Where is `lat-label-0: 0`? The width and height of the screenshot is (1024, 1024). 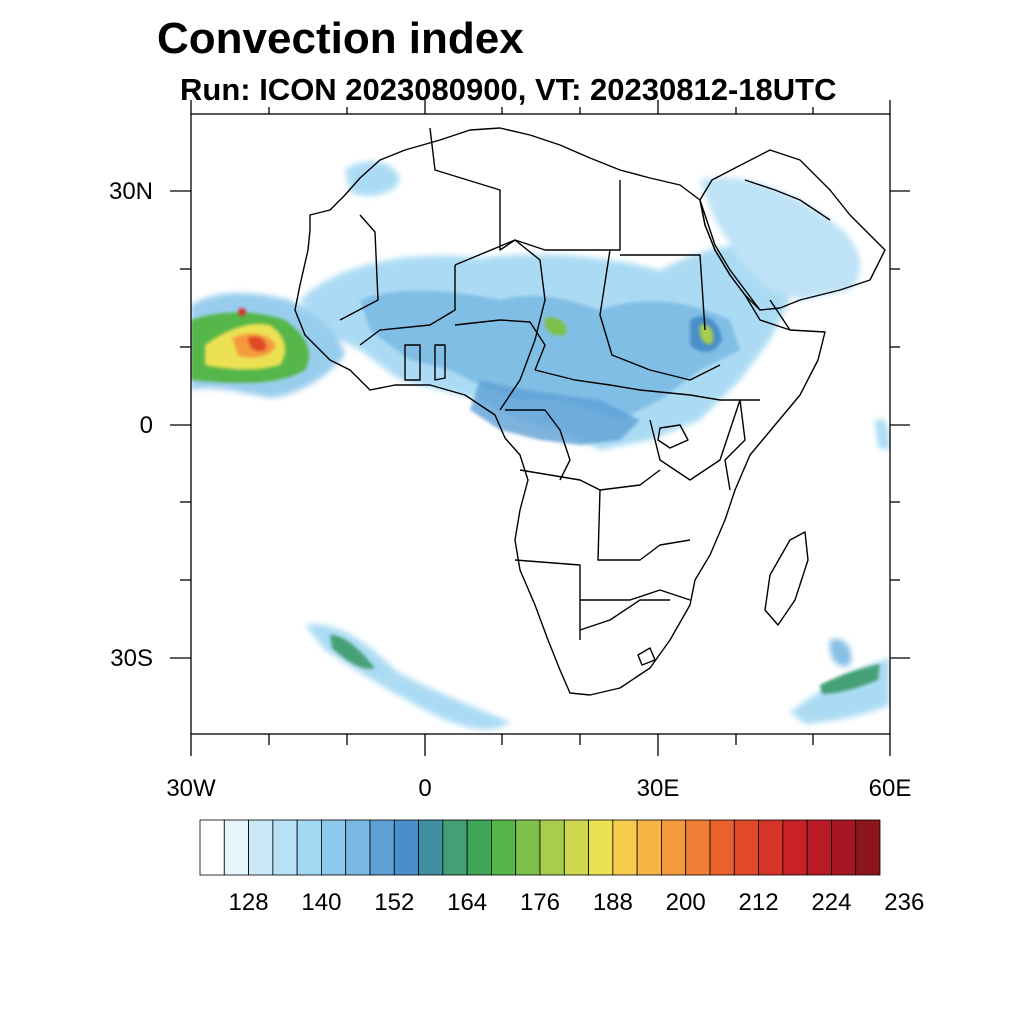
lat-label-0: 0 is located at coordinates (146, 425).